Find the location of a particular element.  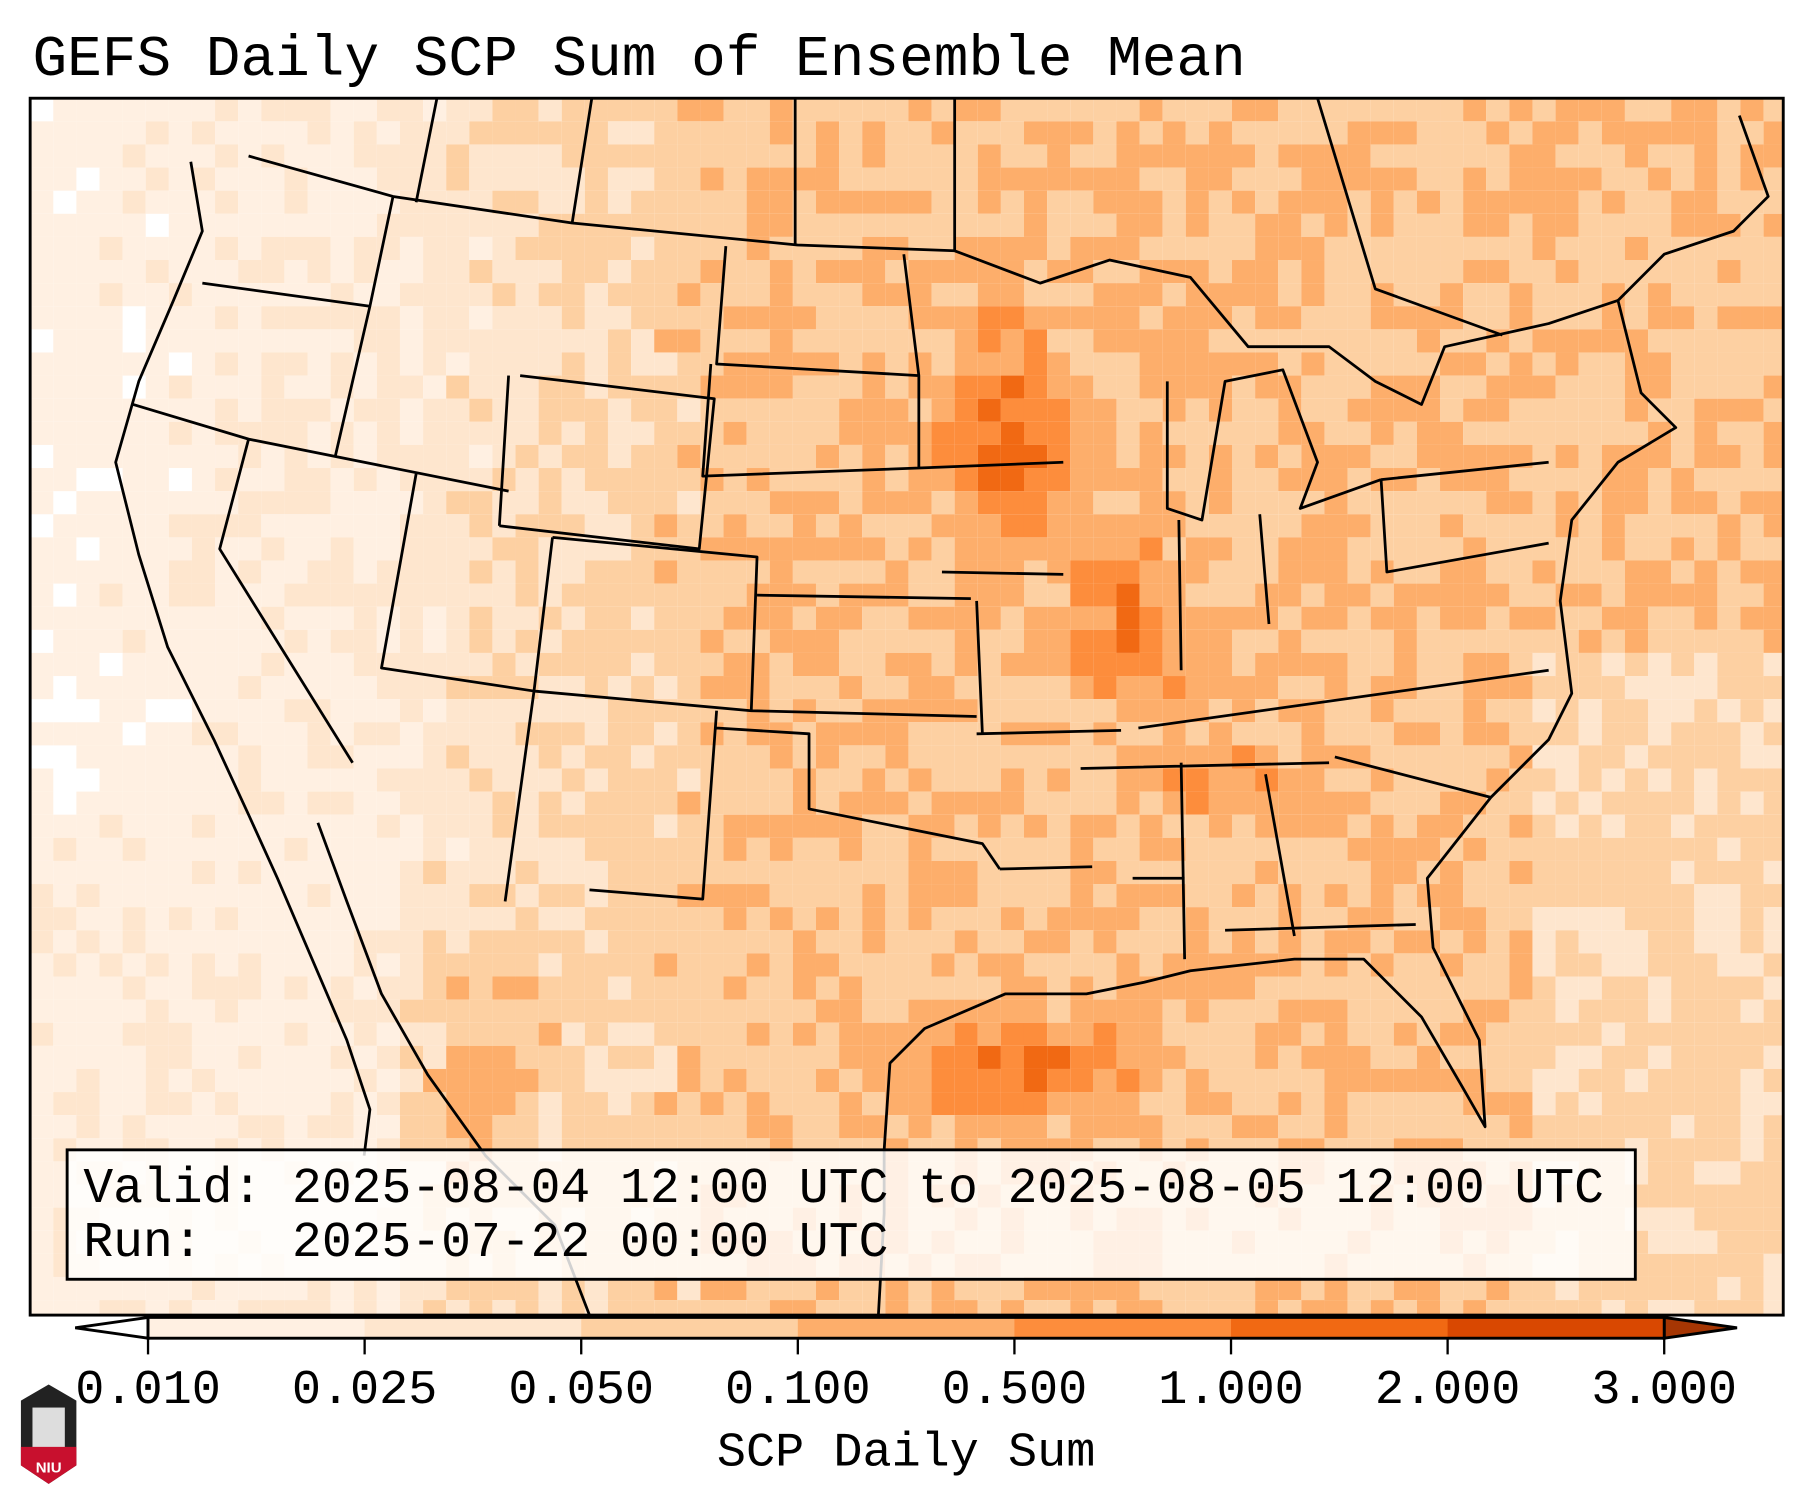

colorbar-tick-label: 0.010 is located at coordinates (148, 1390).